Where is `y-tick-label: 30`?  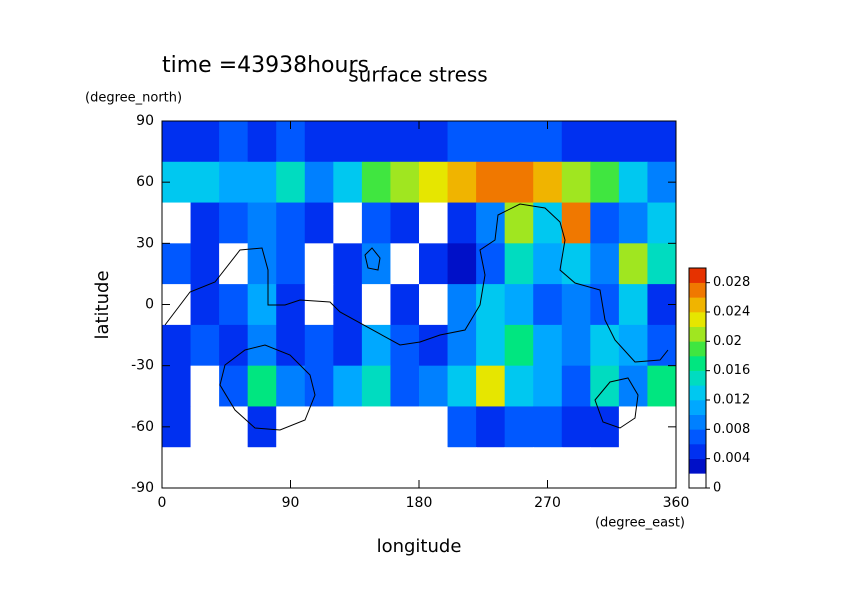 y-tick-label: 30 is located at coordinates (145, 243).